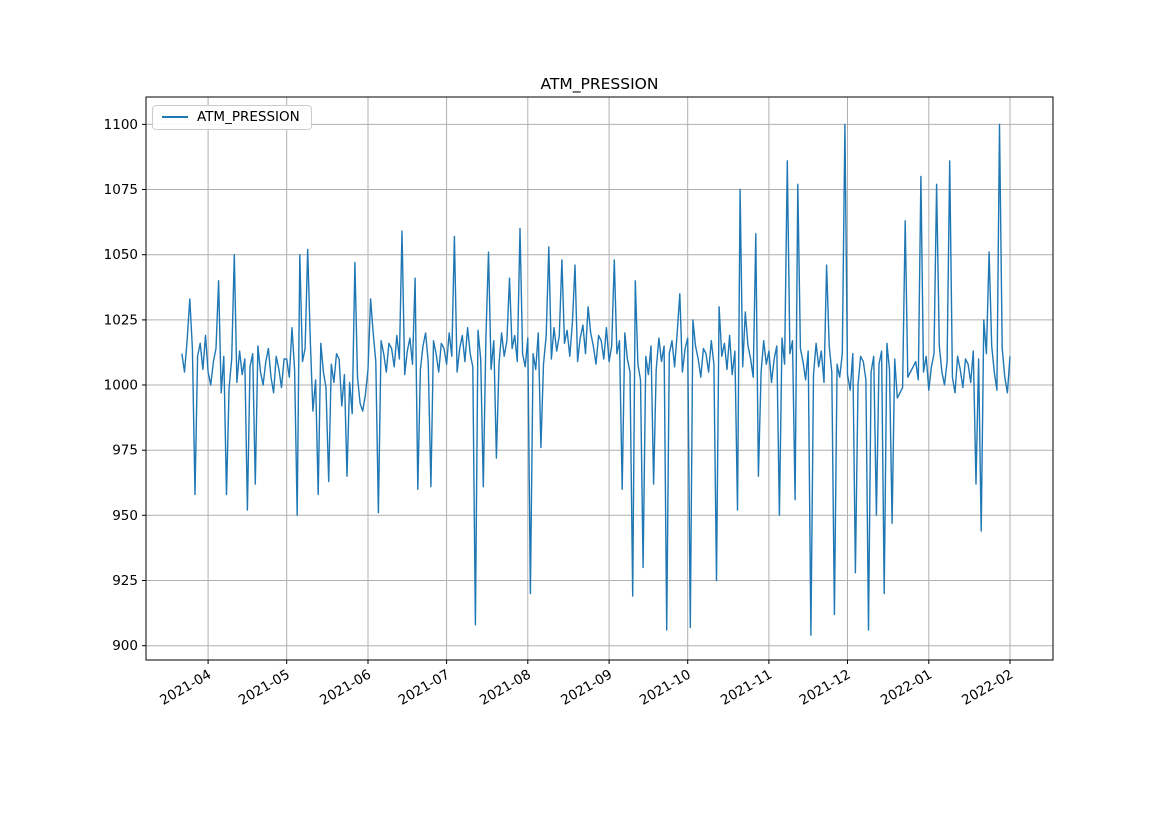  What do you see at coordinates (746, 688) in the screenshot?
I see `tick-label-x: 2021-11` at bounding box center [746, 688].